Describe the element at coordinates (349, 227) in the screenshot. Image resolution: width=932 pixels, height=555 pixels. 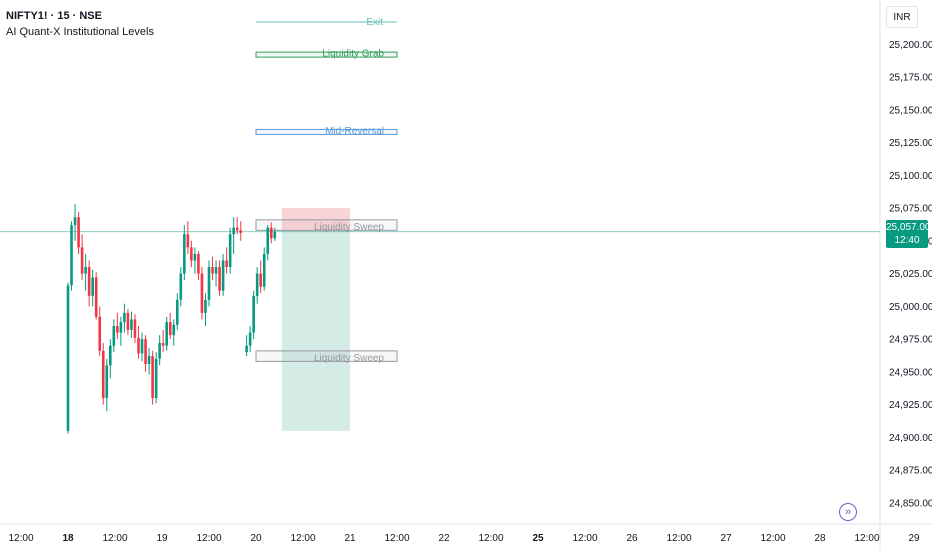
I see `level-liquidity-sweep-label: Liquidity Sweep` at that location.